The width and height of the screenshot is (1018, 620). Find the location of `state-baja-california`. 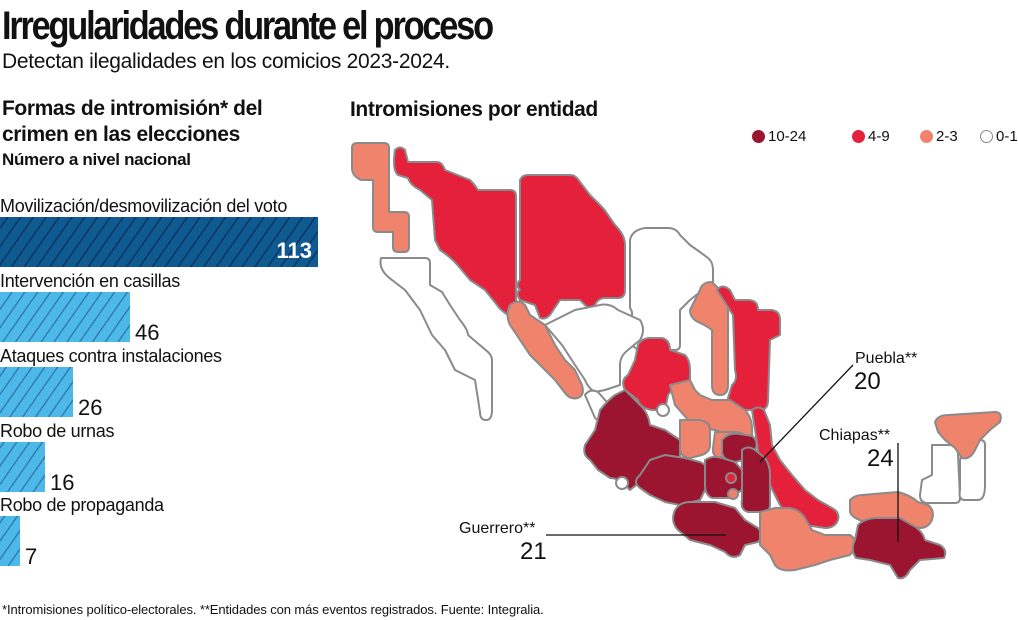

state-baja-california is located at coordinates (380, 197).